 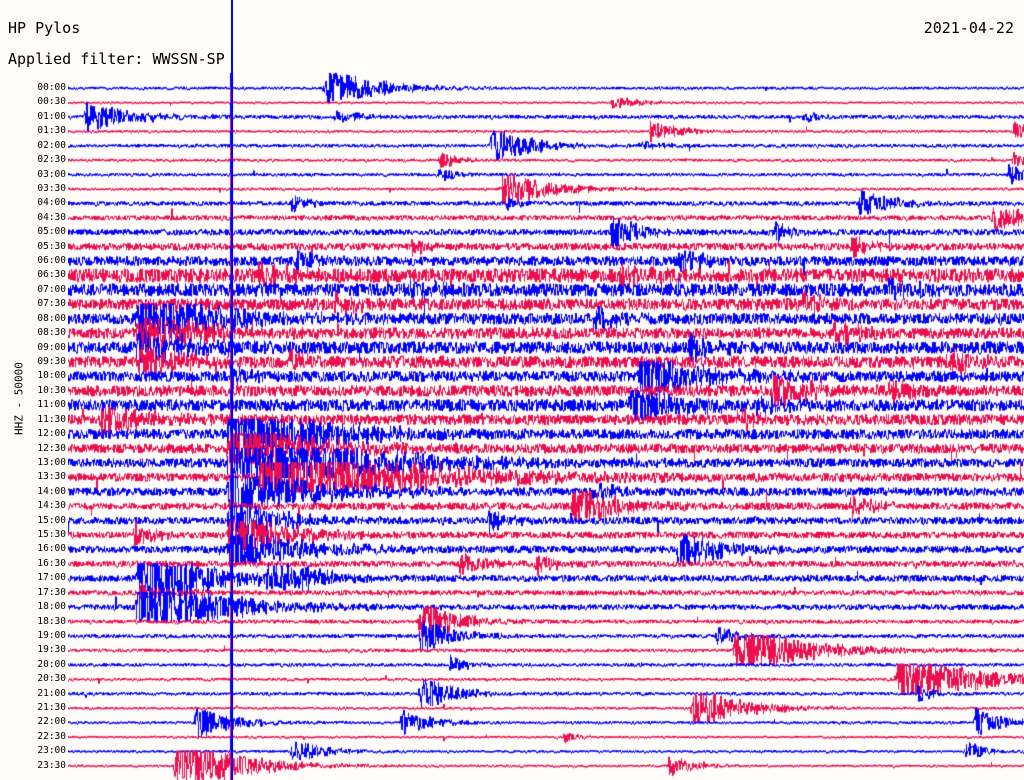 What do you see at coordinates (51, 275) in the screenshot?
I see `time-label: 06:30` at bounding box center [51, 275].